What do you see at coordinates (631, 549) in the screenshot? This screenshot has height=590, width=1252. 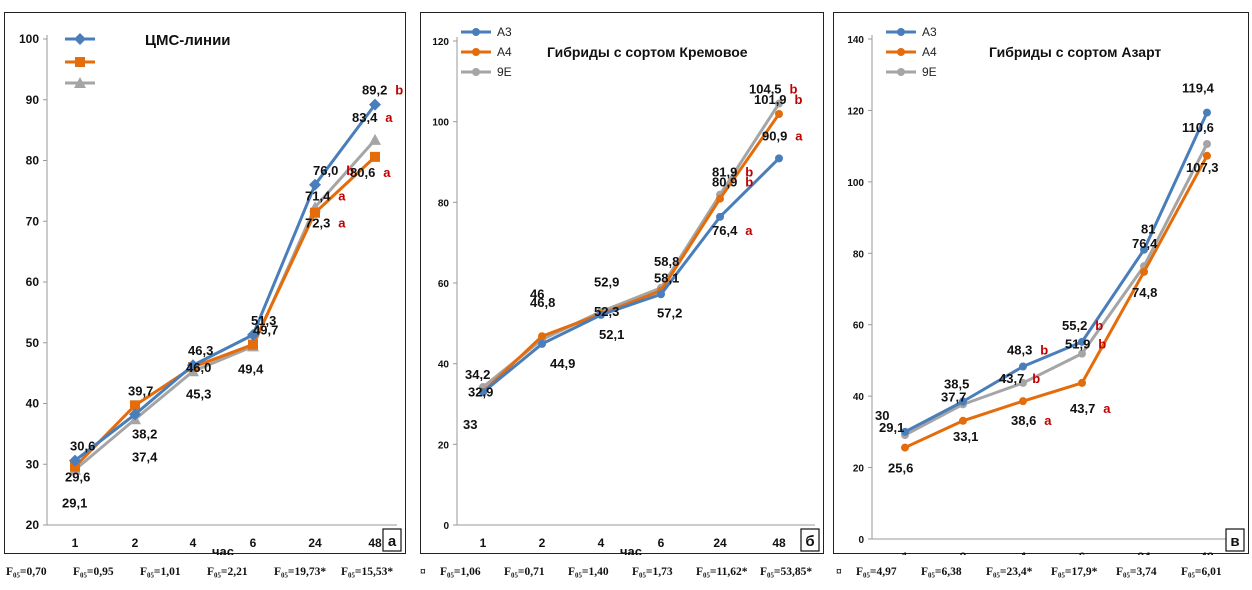 I see `x-axis-label: час` at bounding box center [631, 549].